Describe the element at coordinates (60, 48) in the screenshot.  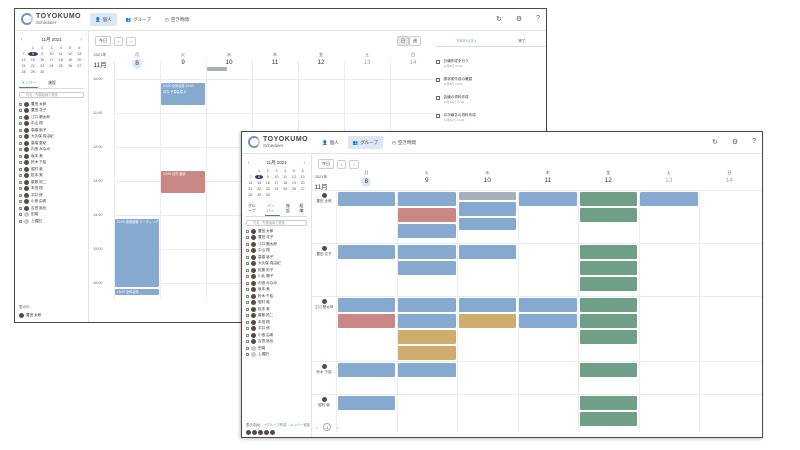
I see `mini-cal-day: 4` at that location.